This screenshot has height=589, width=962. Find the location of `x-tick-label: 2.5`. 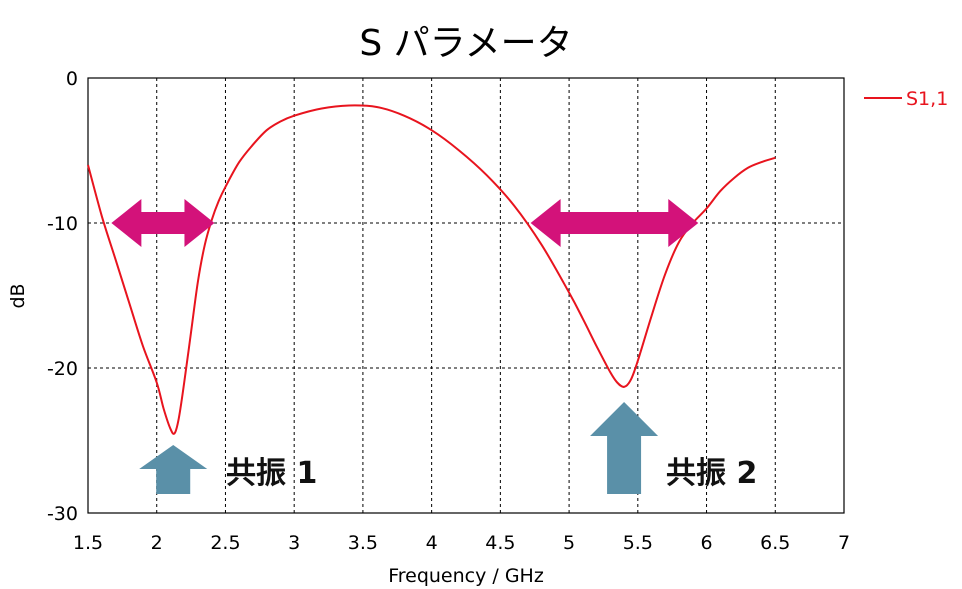

x-tick-label: 2.5 is located at coordinates (225, 543).